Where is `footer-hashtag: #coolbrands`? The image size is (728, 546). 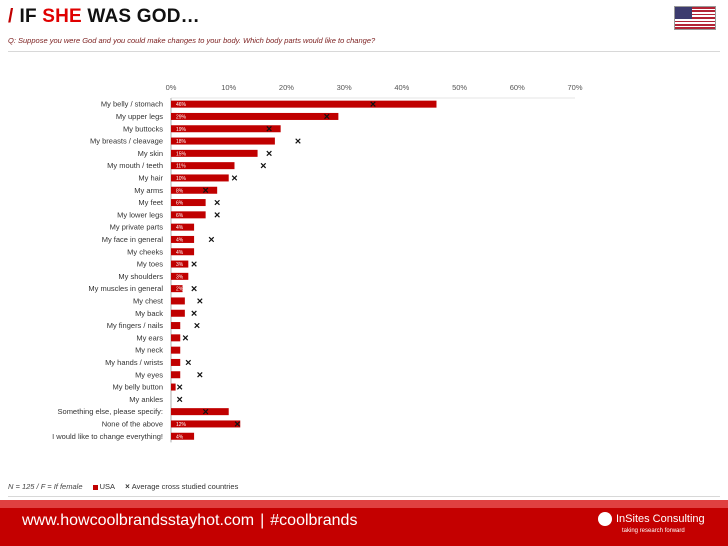
footer-hashtag: #coolbrands is located at coordinates (314, 520).